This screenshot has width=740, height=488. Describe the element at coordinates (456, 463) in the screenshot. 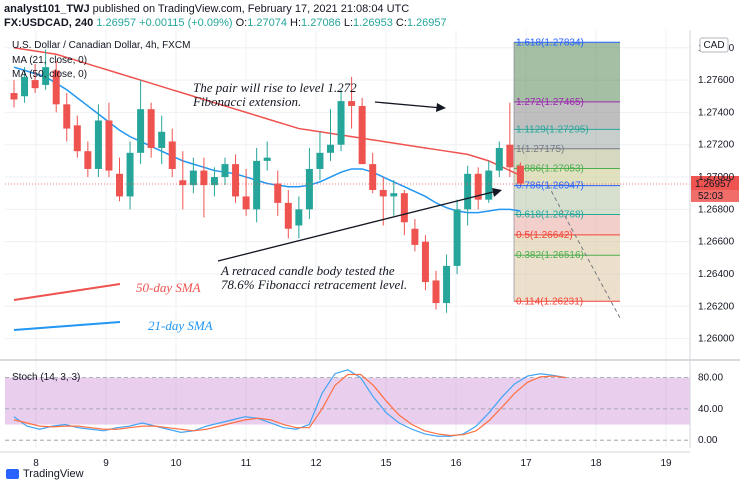

I see `x-tick-label: 16` at that location.